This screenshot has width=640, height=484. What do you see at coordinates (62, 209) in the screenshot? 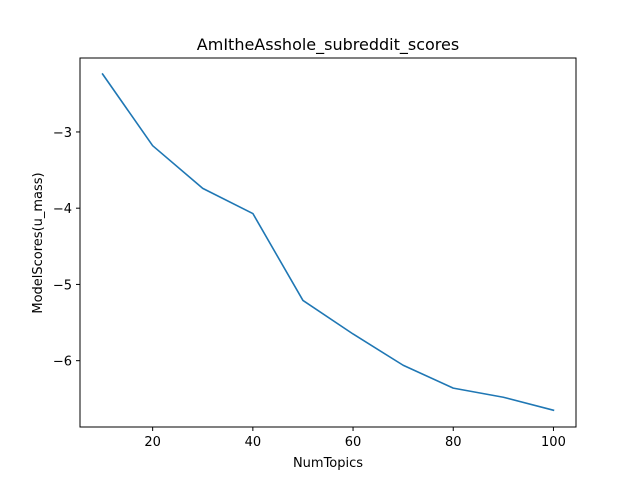
I see `y-tick-label: −4` at bounding box center [62, 209].